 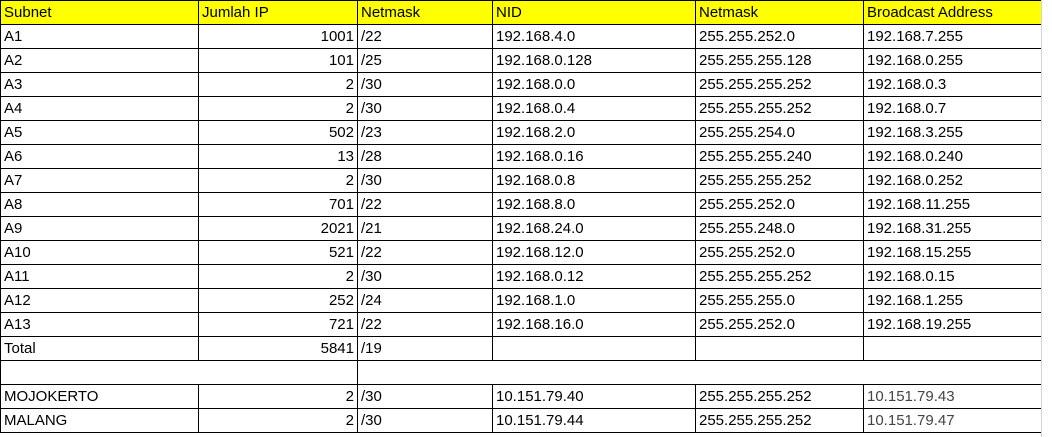 What do you see at coordinates (594, 204) in the screenshot?
I see `table-cell: 192.168.8.0` at bounding box center [594, 204].